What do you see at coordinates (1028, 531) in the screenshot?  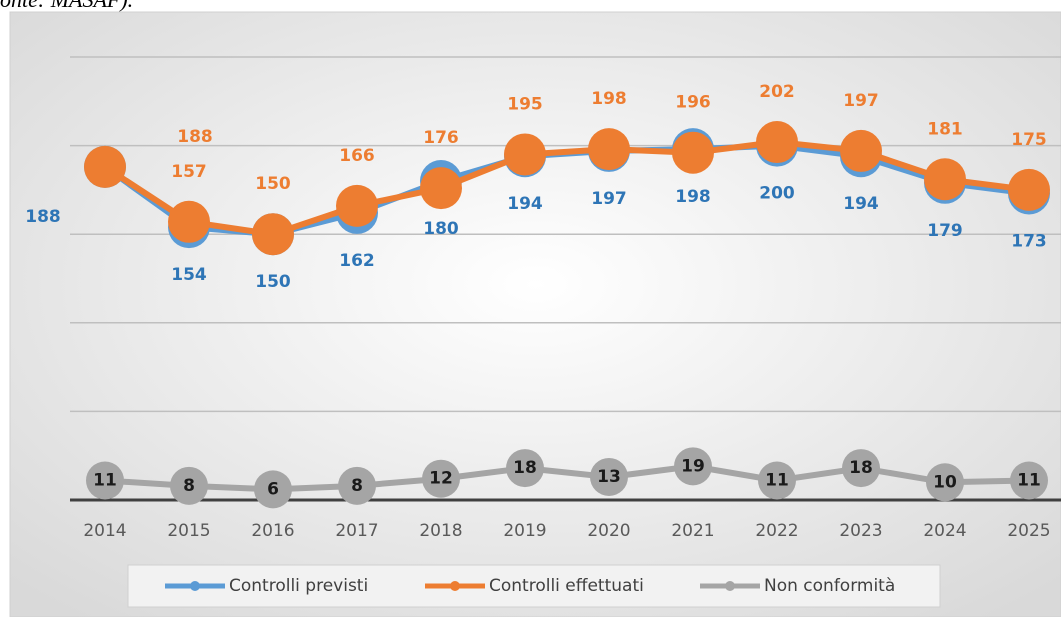 I see `x-tick-label: 2025` at bounding box center [1028, 531].